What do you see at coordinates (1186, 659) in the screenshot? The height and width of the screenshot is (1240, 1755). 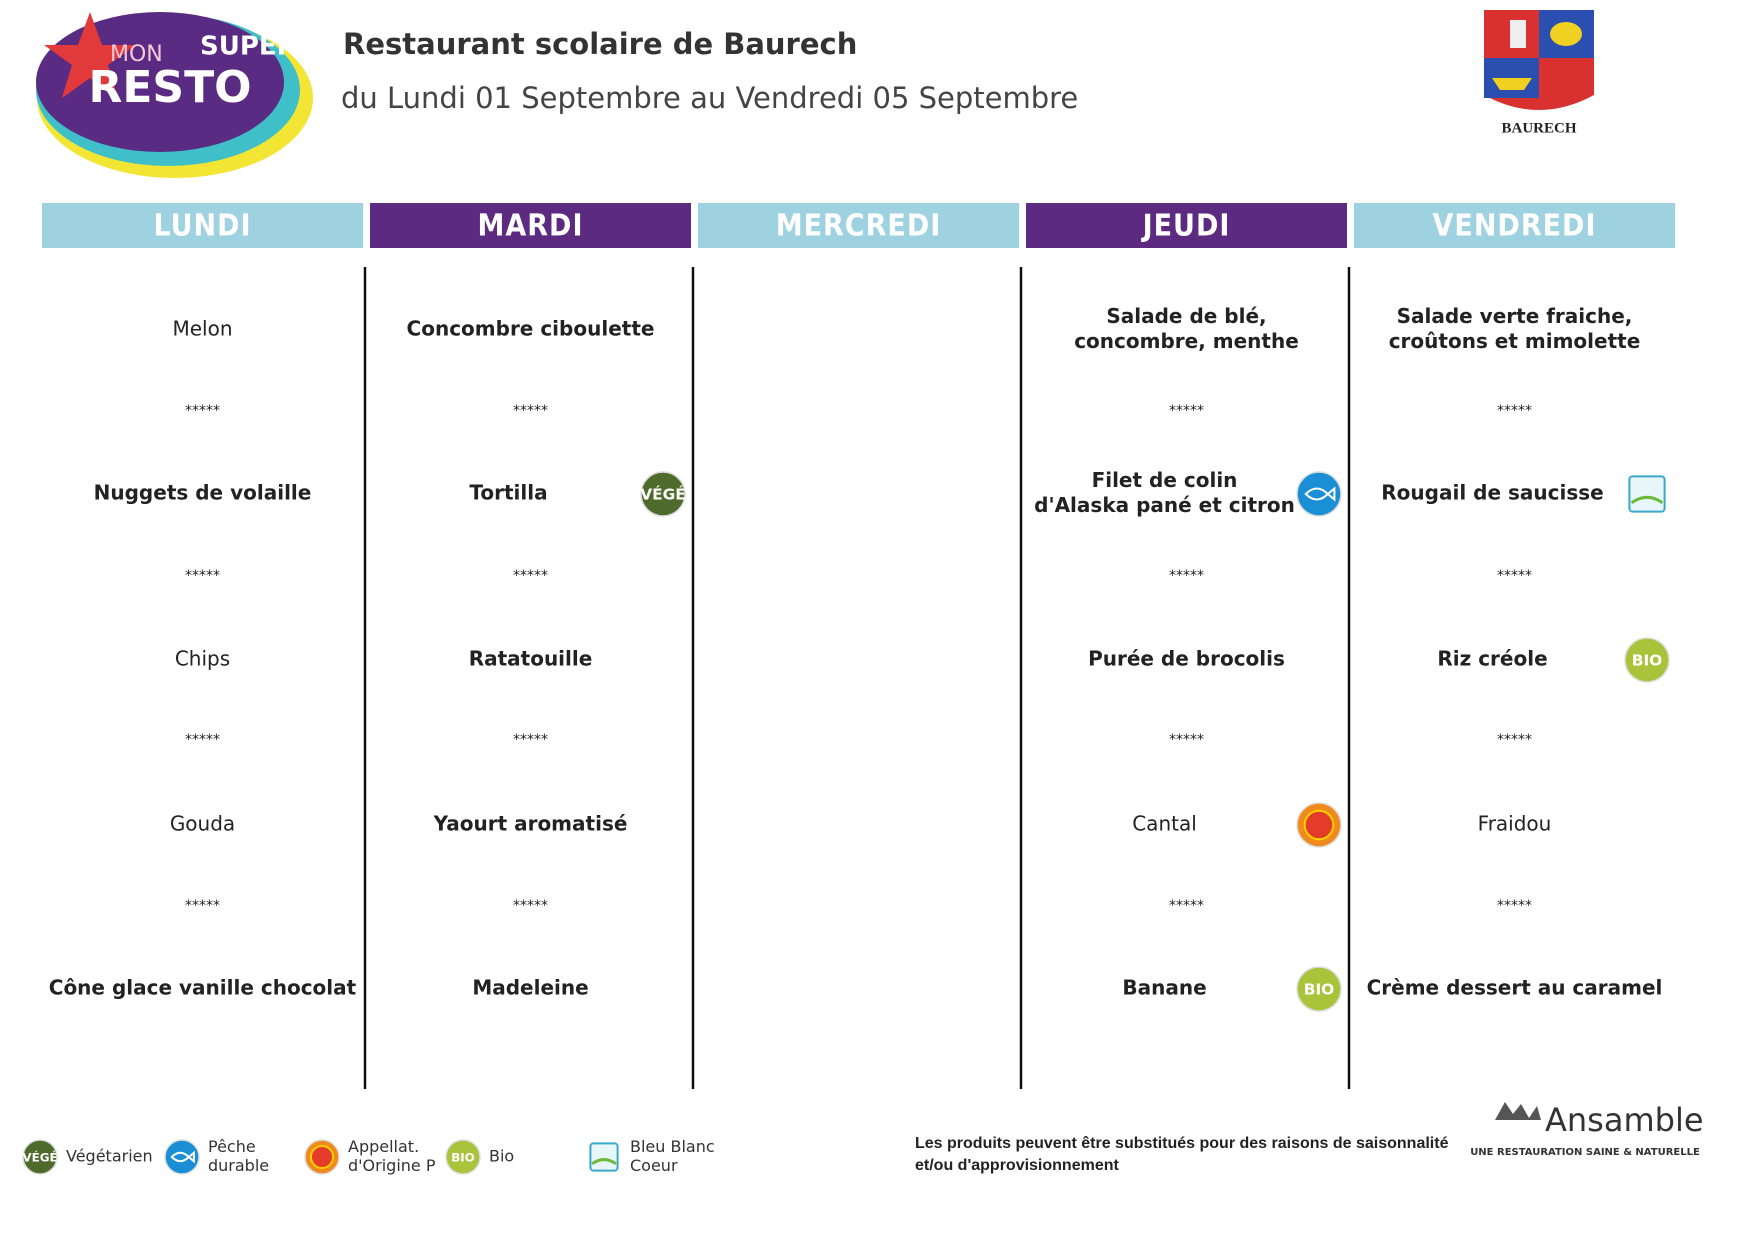 I see `dish: Purée de brocolis` at bounding box center [1186, 659].